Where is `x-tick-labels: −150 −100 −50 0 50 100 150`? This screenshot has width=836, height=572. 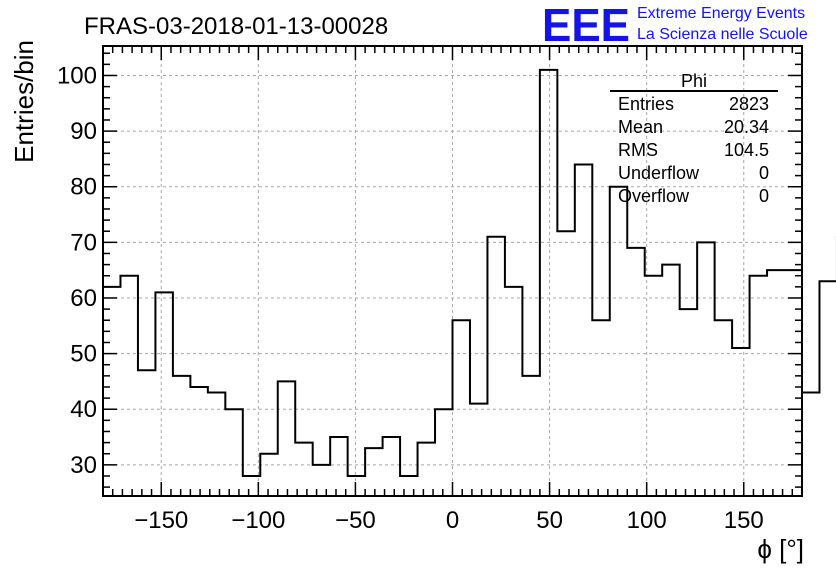 x-tick-labels: −150 −100 −50 0 50 100 150 is located at coordinates (449, 520).